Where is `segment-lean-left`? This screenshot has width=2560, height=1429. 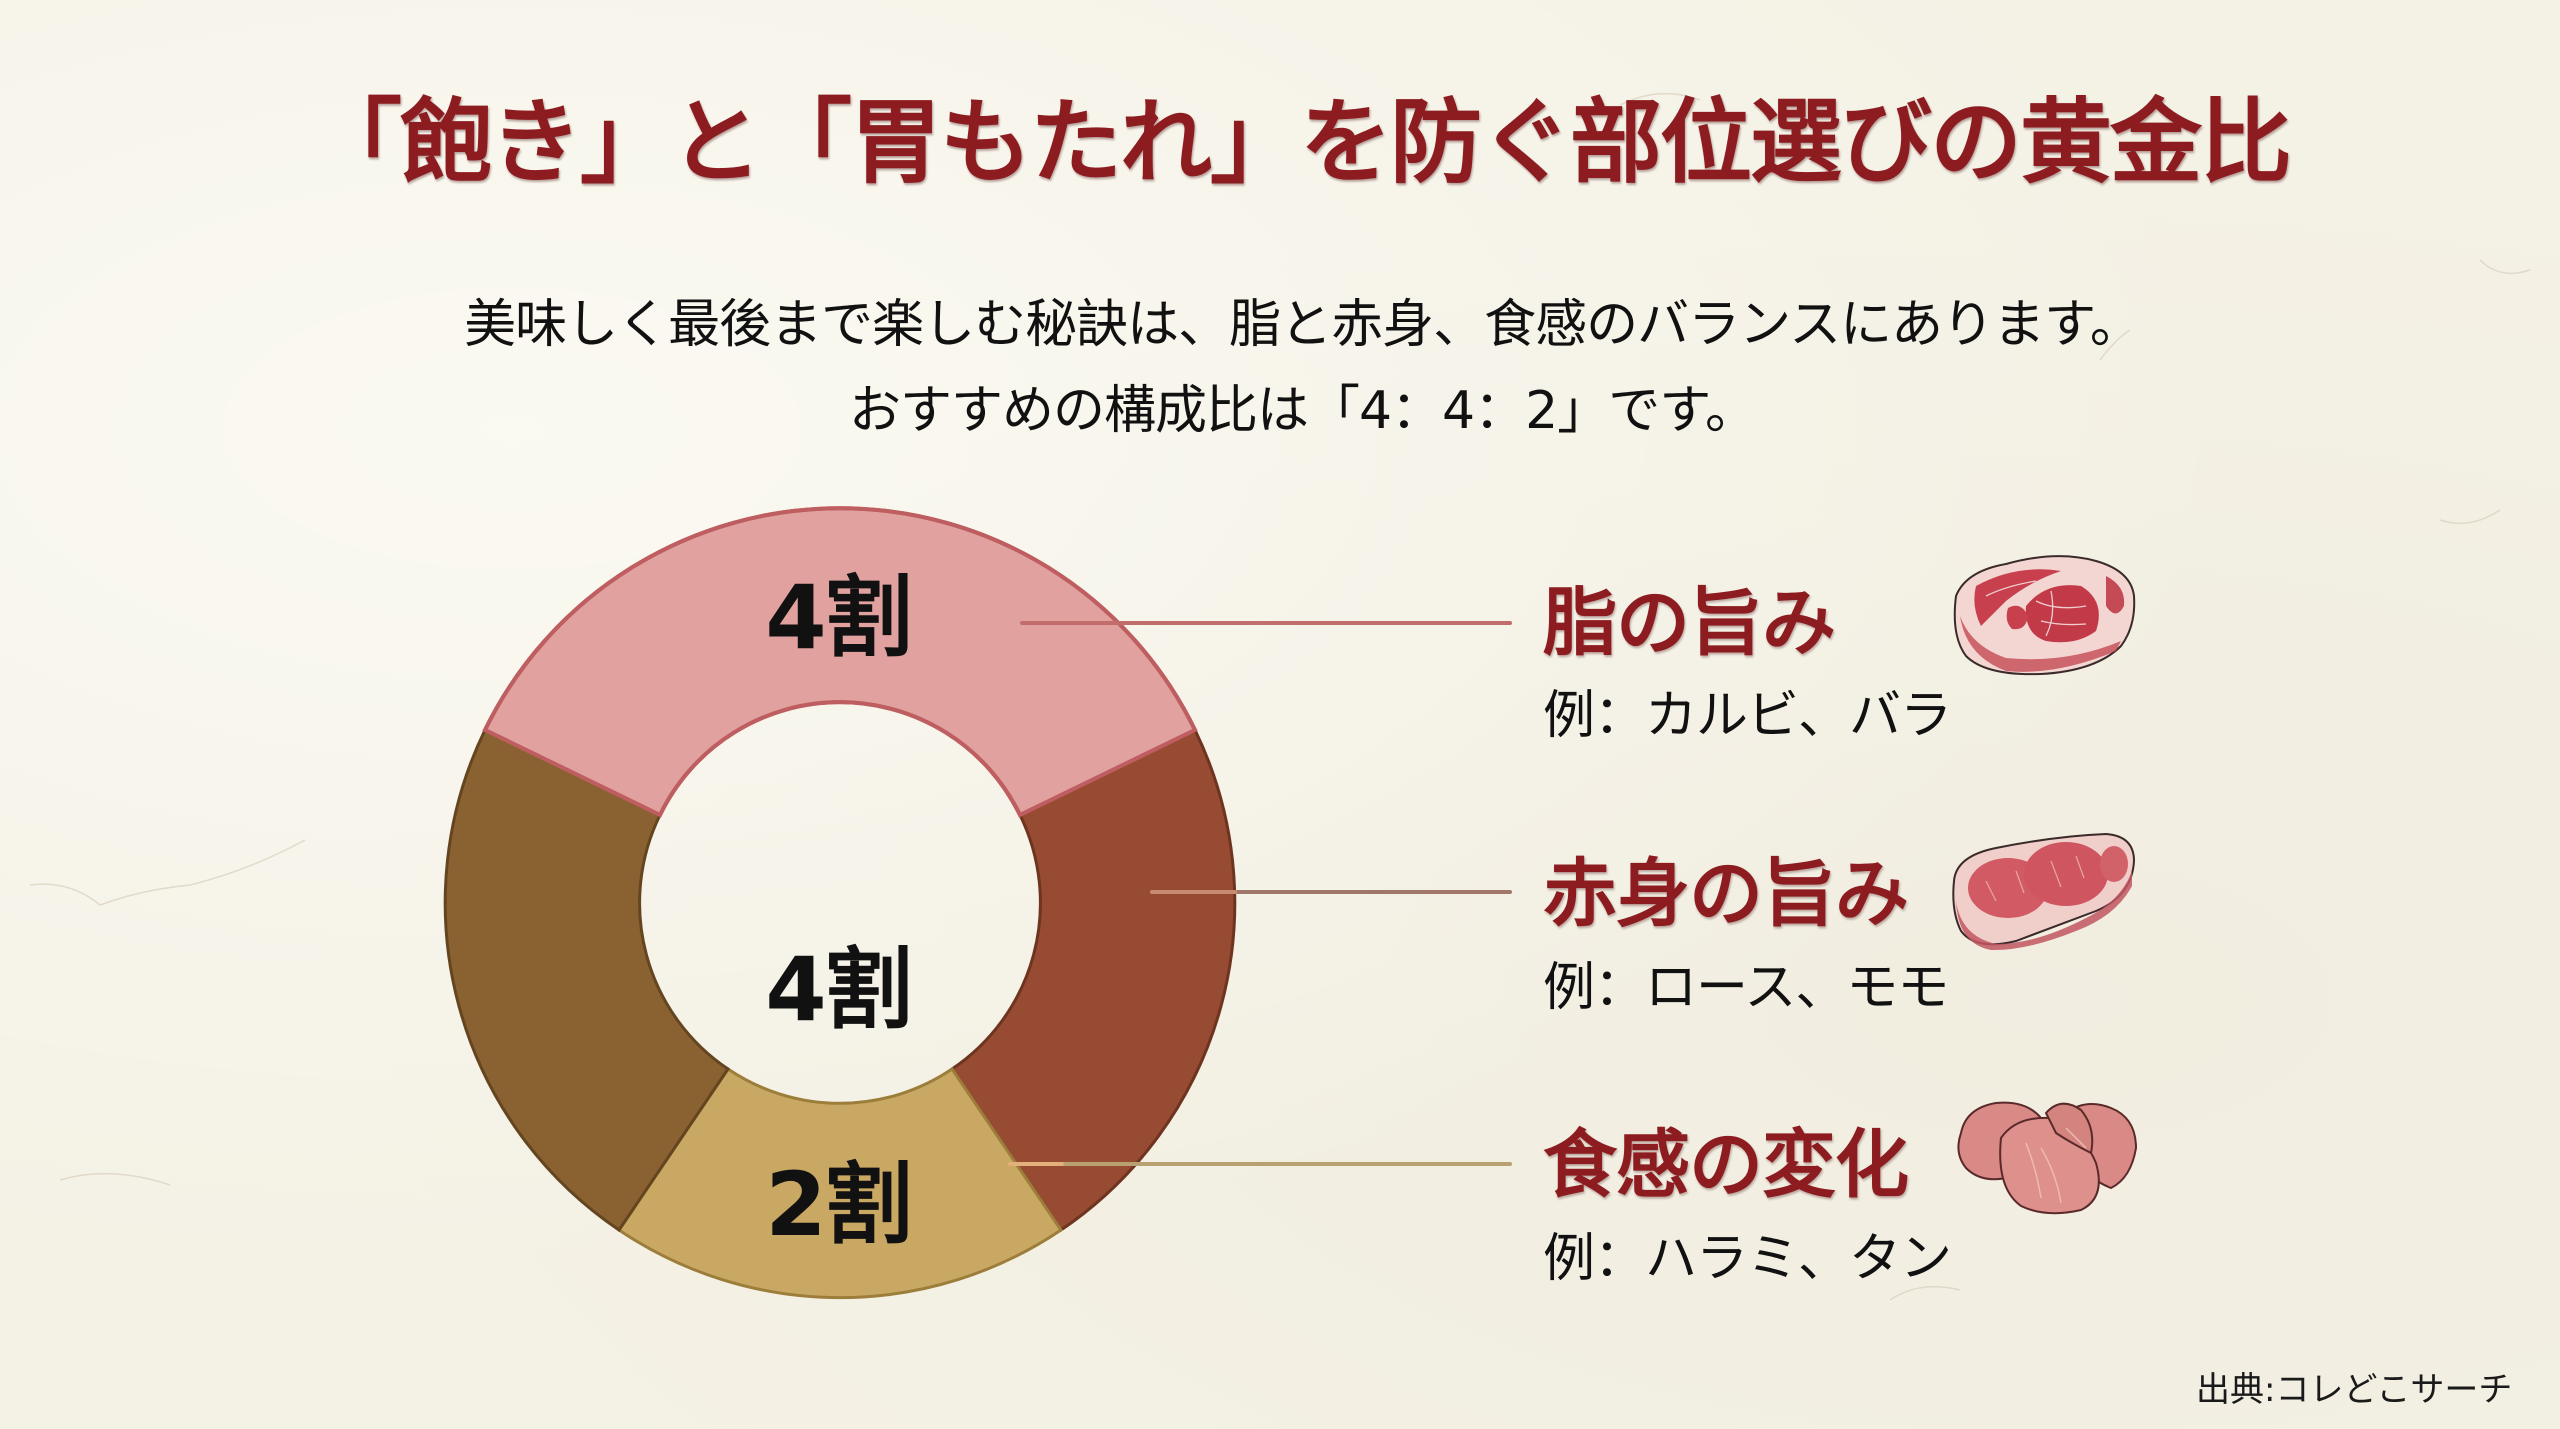
segment-lean-left is located at coordinates (587, 980).